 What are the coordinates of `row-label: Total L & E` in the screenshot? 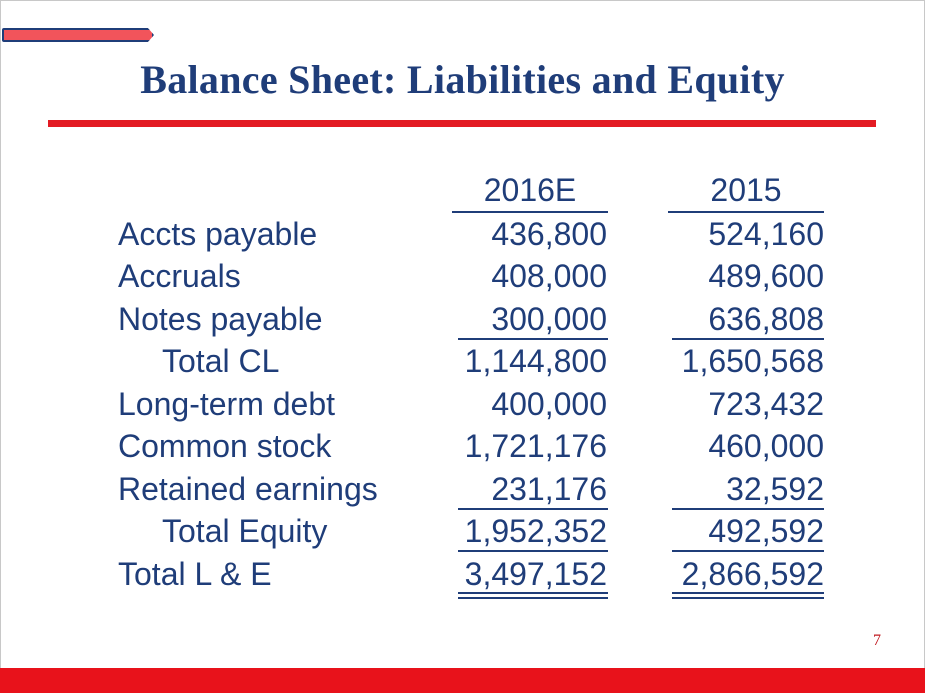 It's located at (195, 574).